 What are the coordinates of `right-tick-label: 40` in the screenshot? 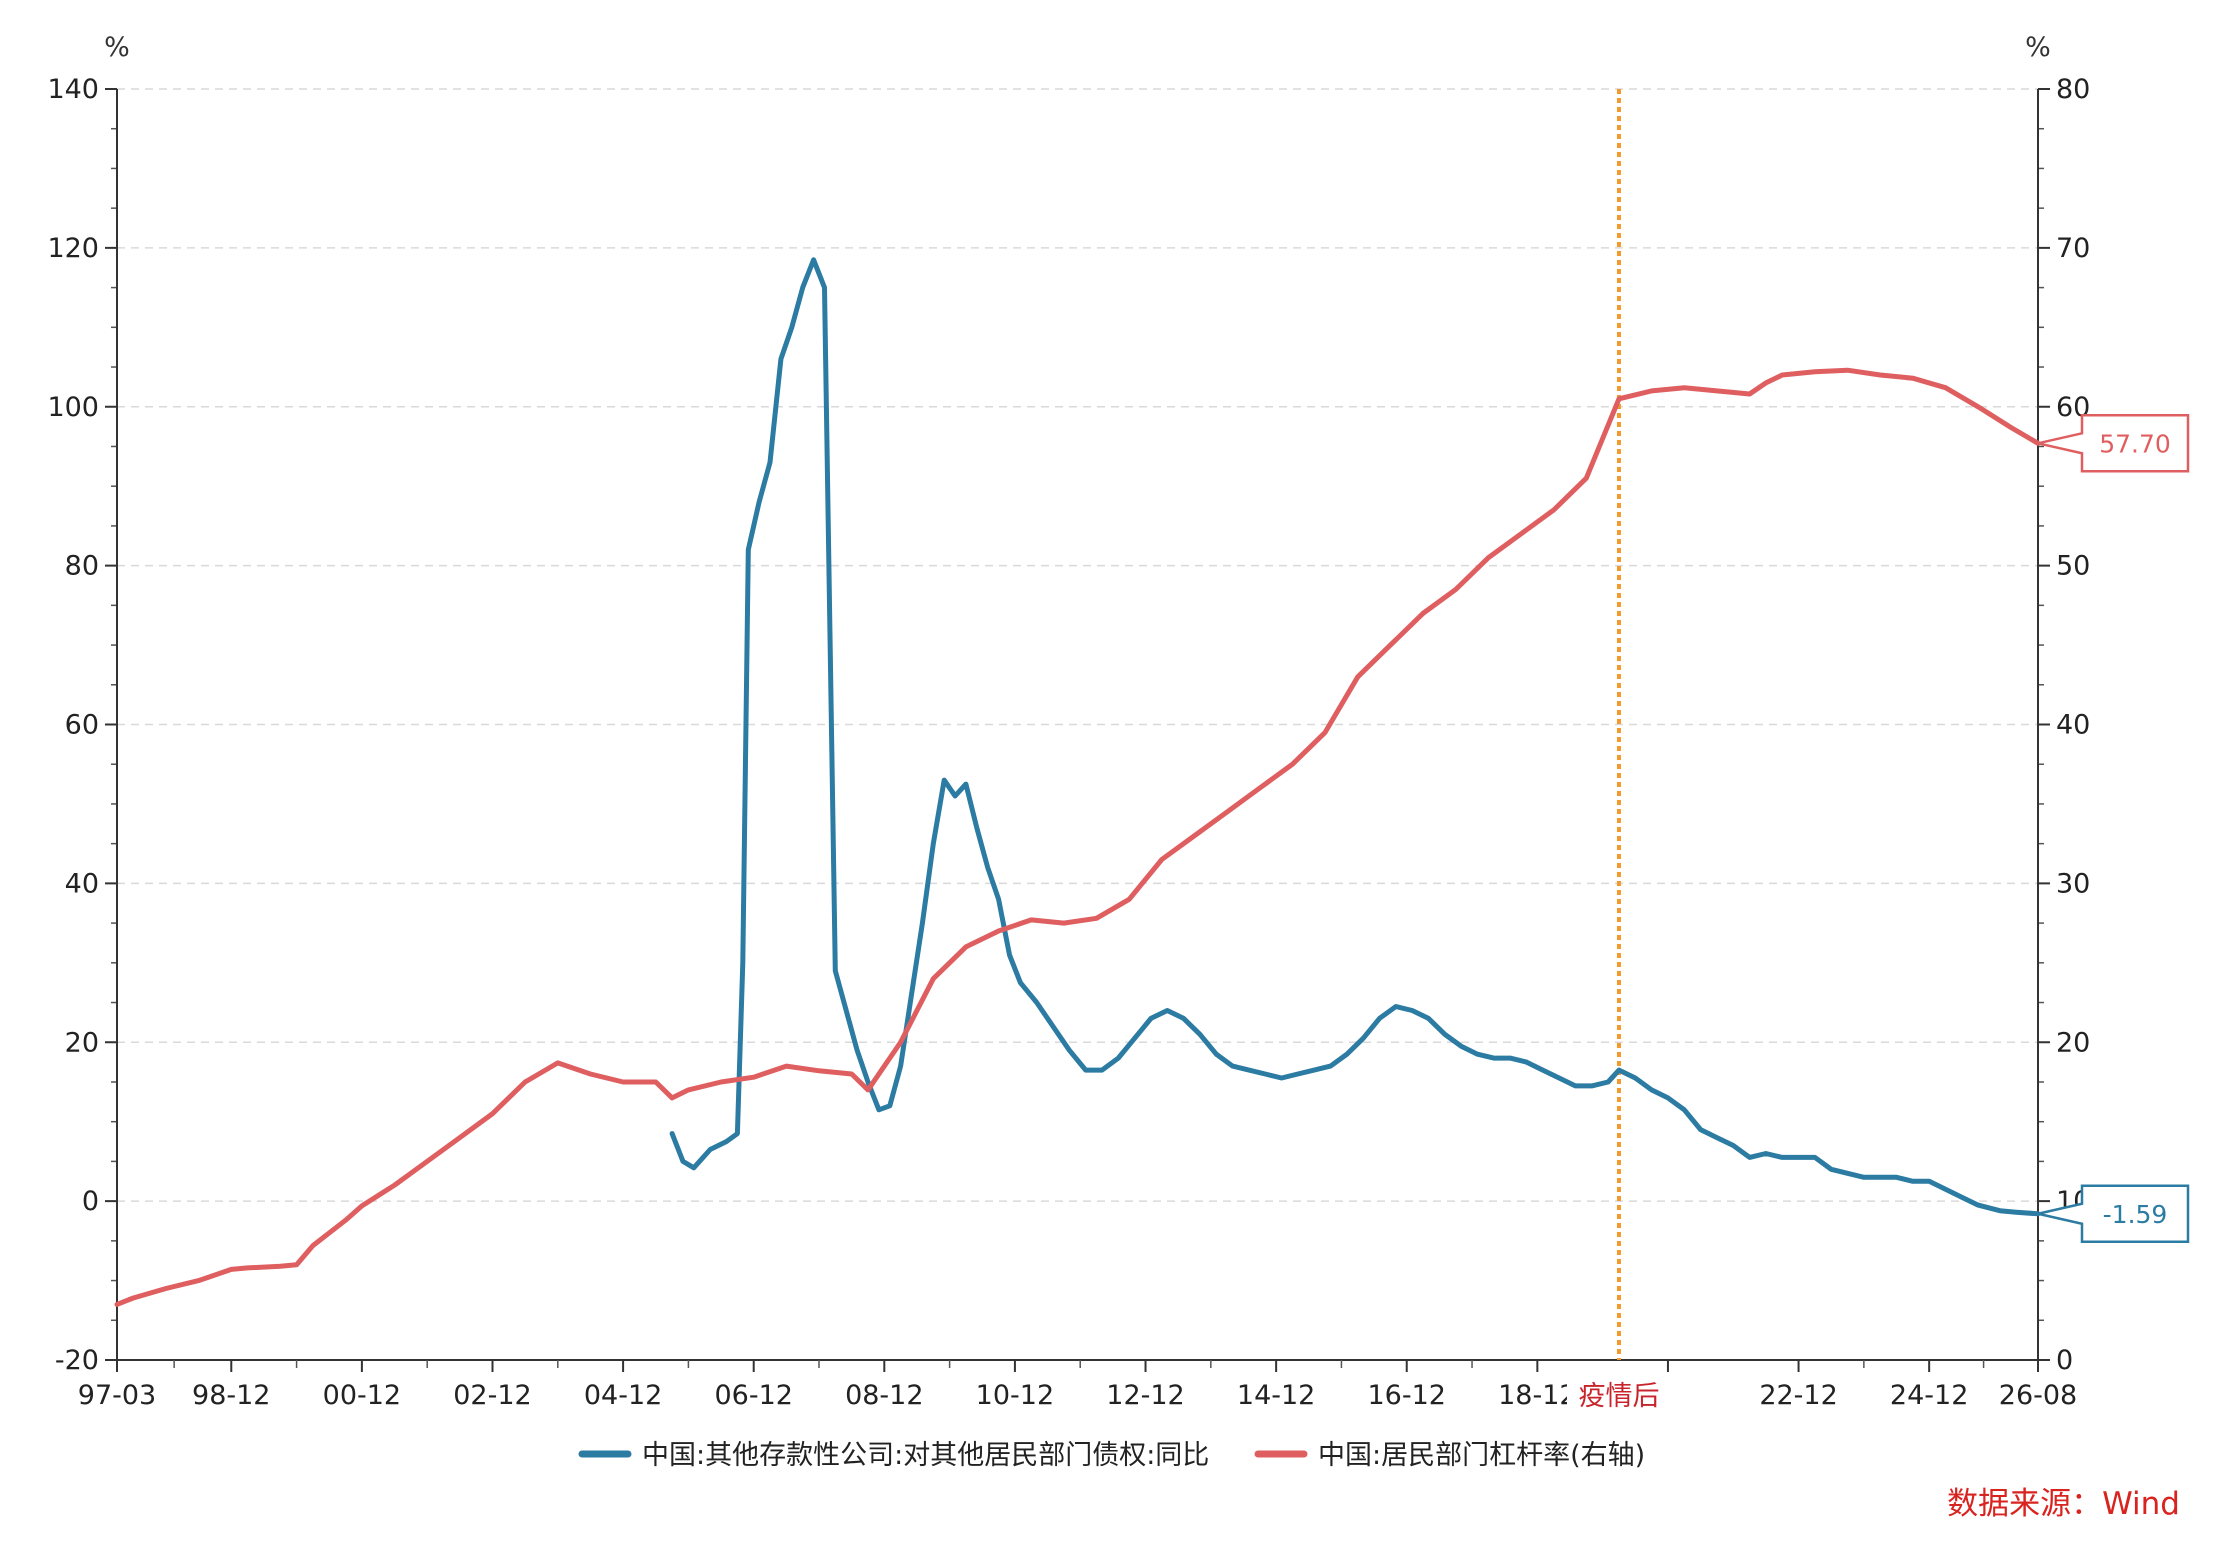 It's located at (2073, 725).